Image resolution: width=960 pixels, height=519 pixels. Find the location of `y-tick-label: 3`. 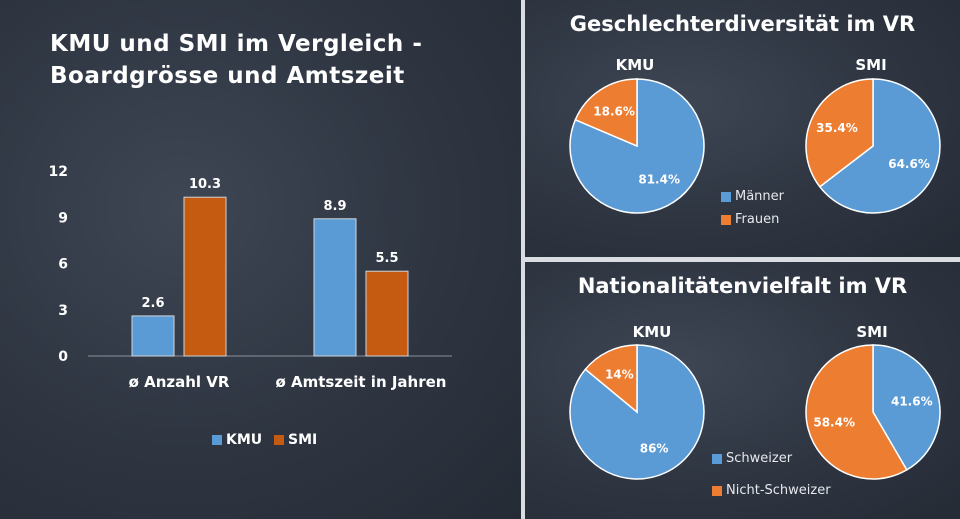

y-tick-label: 3 is located at coordinates (63, 311).